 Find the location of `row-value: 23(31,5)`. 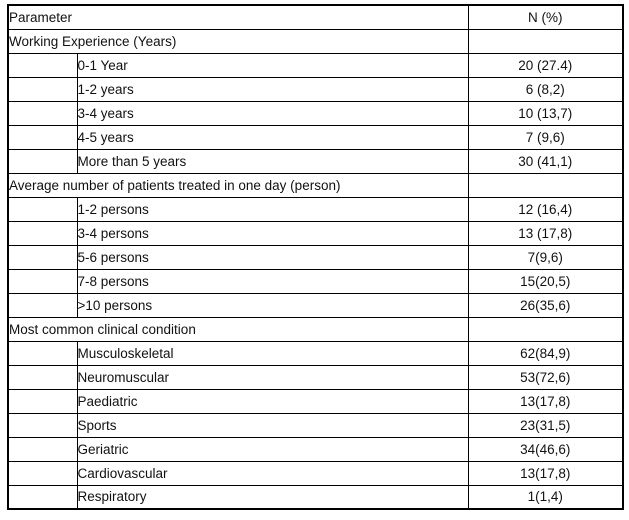

row-value: 23(31,5) is located at coordinates (545, 425).